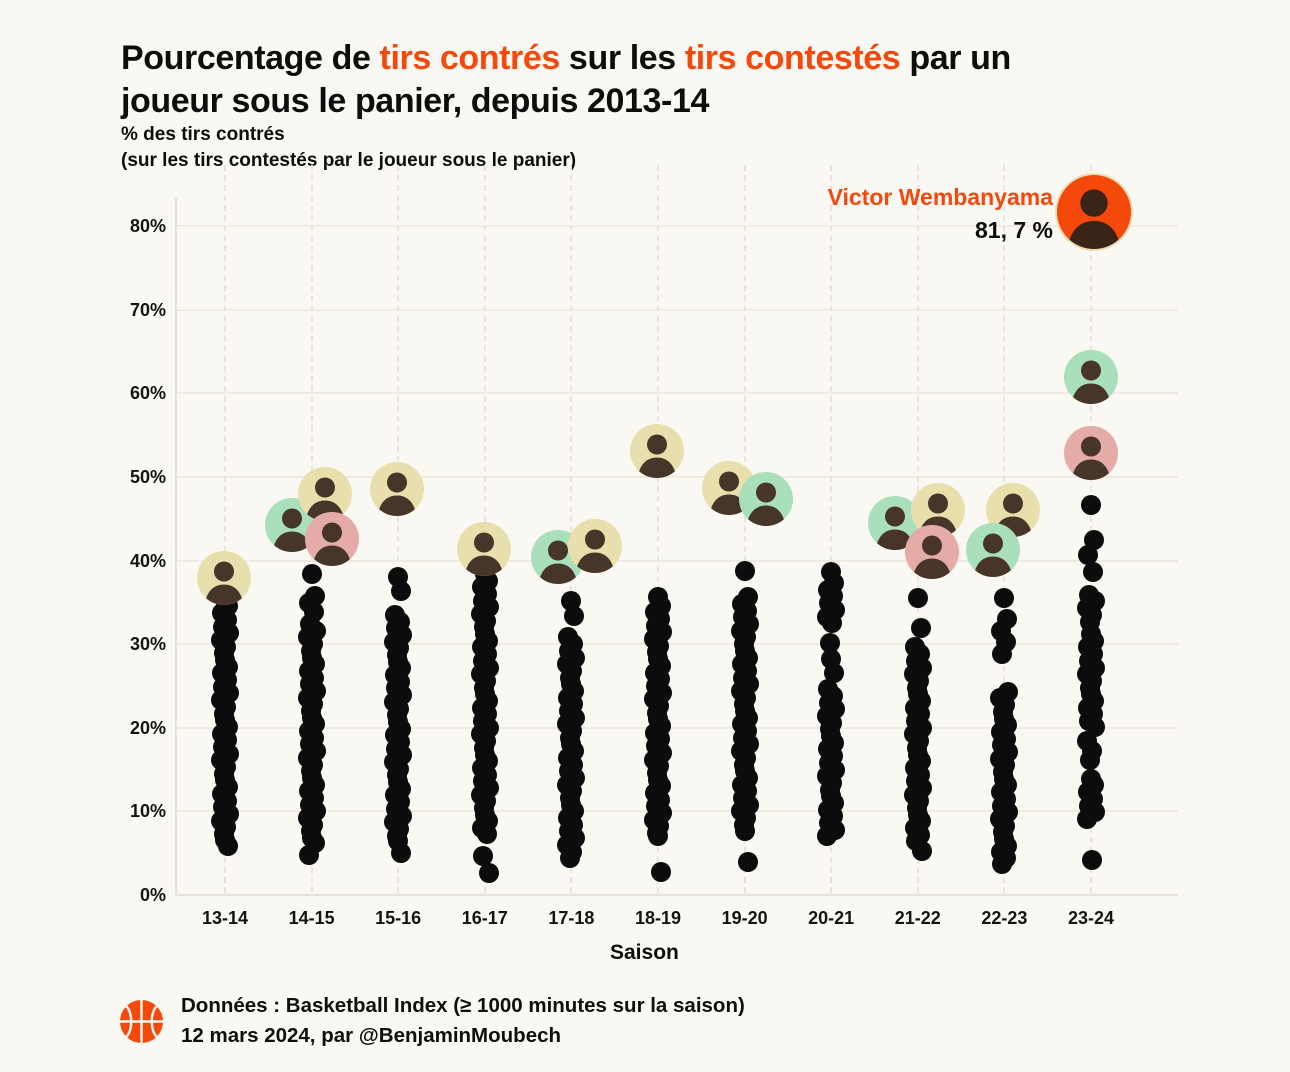 The height and width of the screenshot is (1072, 1290). What do you see at coordinates (1091, 918) in the screenshot?
I see `x-tick-label: 23-24` at bounding box center [1091, 918].